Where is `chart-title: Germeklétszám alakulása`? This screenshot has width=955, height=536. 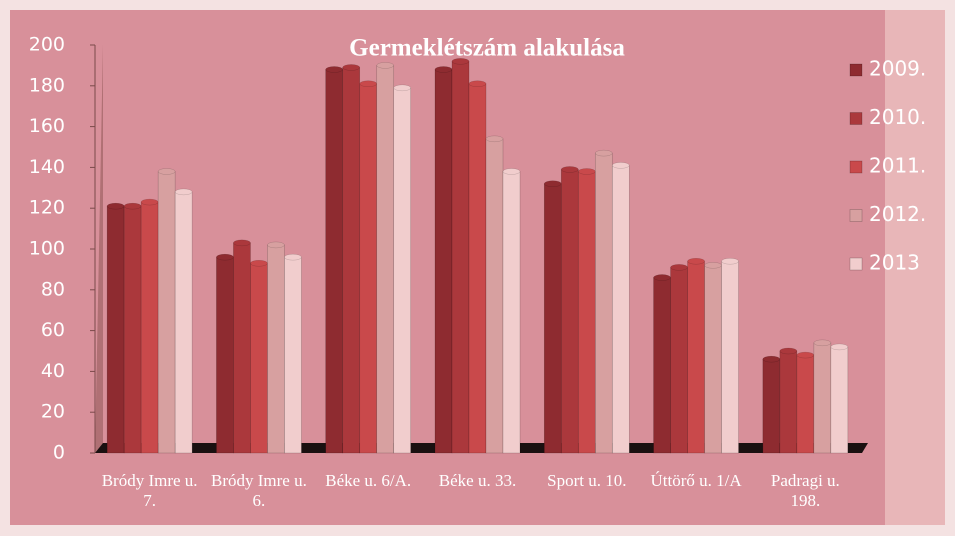 chart-title: Germeklétszám alakulása is located at coordinates (487, 48).